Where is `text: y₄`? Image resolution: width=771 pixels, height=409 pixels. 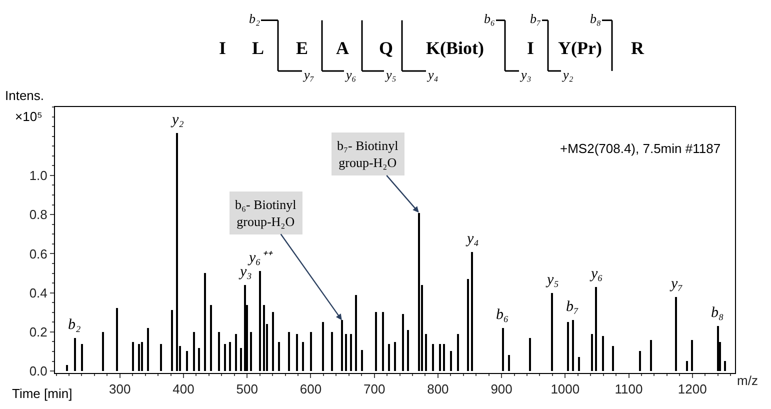 text: y₄ is located at coordinates (432, 74).